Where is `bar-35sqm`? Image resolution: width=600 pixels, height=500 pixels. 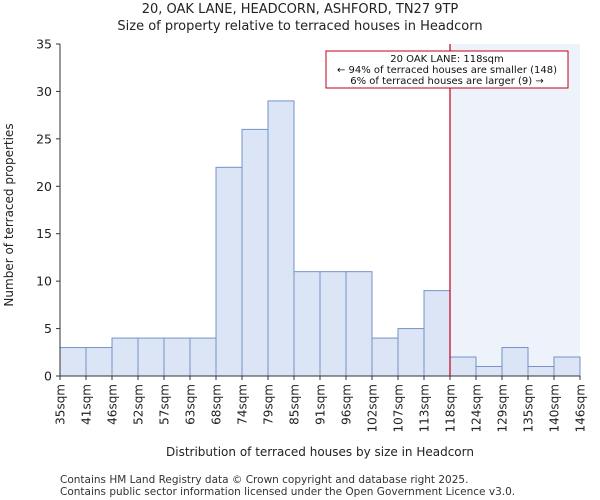 bar-35sqm is located at coordinates (73, 362).